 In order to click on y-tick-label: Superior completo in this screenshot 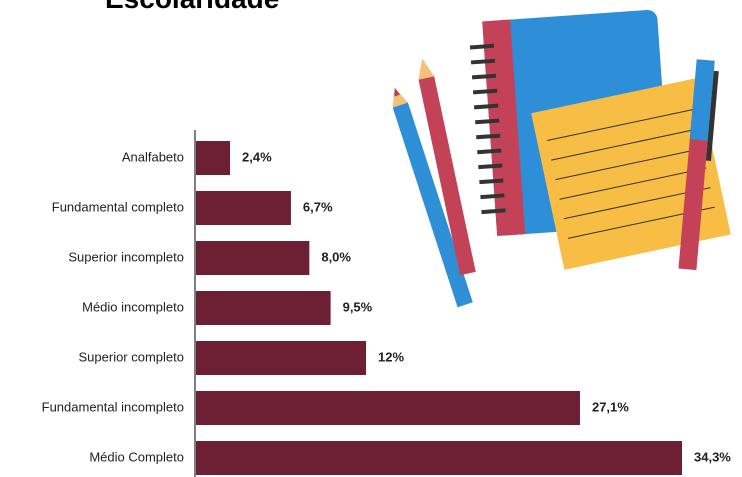, I will do `click(132, 356)`.